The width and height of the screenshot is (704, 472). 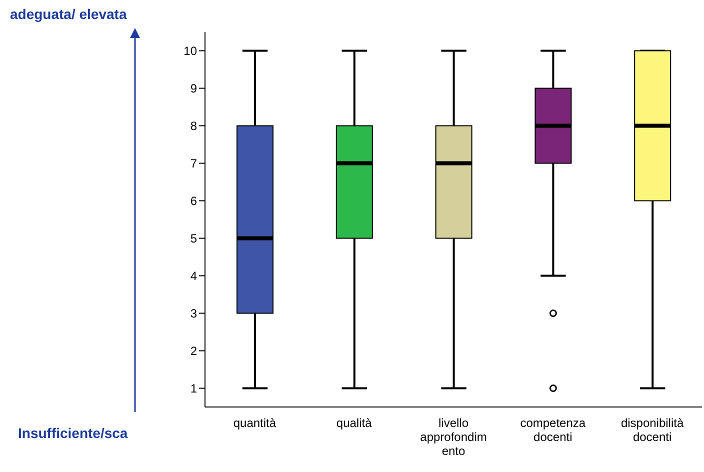 I want to click on text: adeguata/ elevata, so click(x=68, y=14).